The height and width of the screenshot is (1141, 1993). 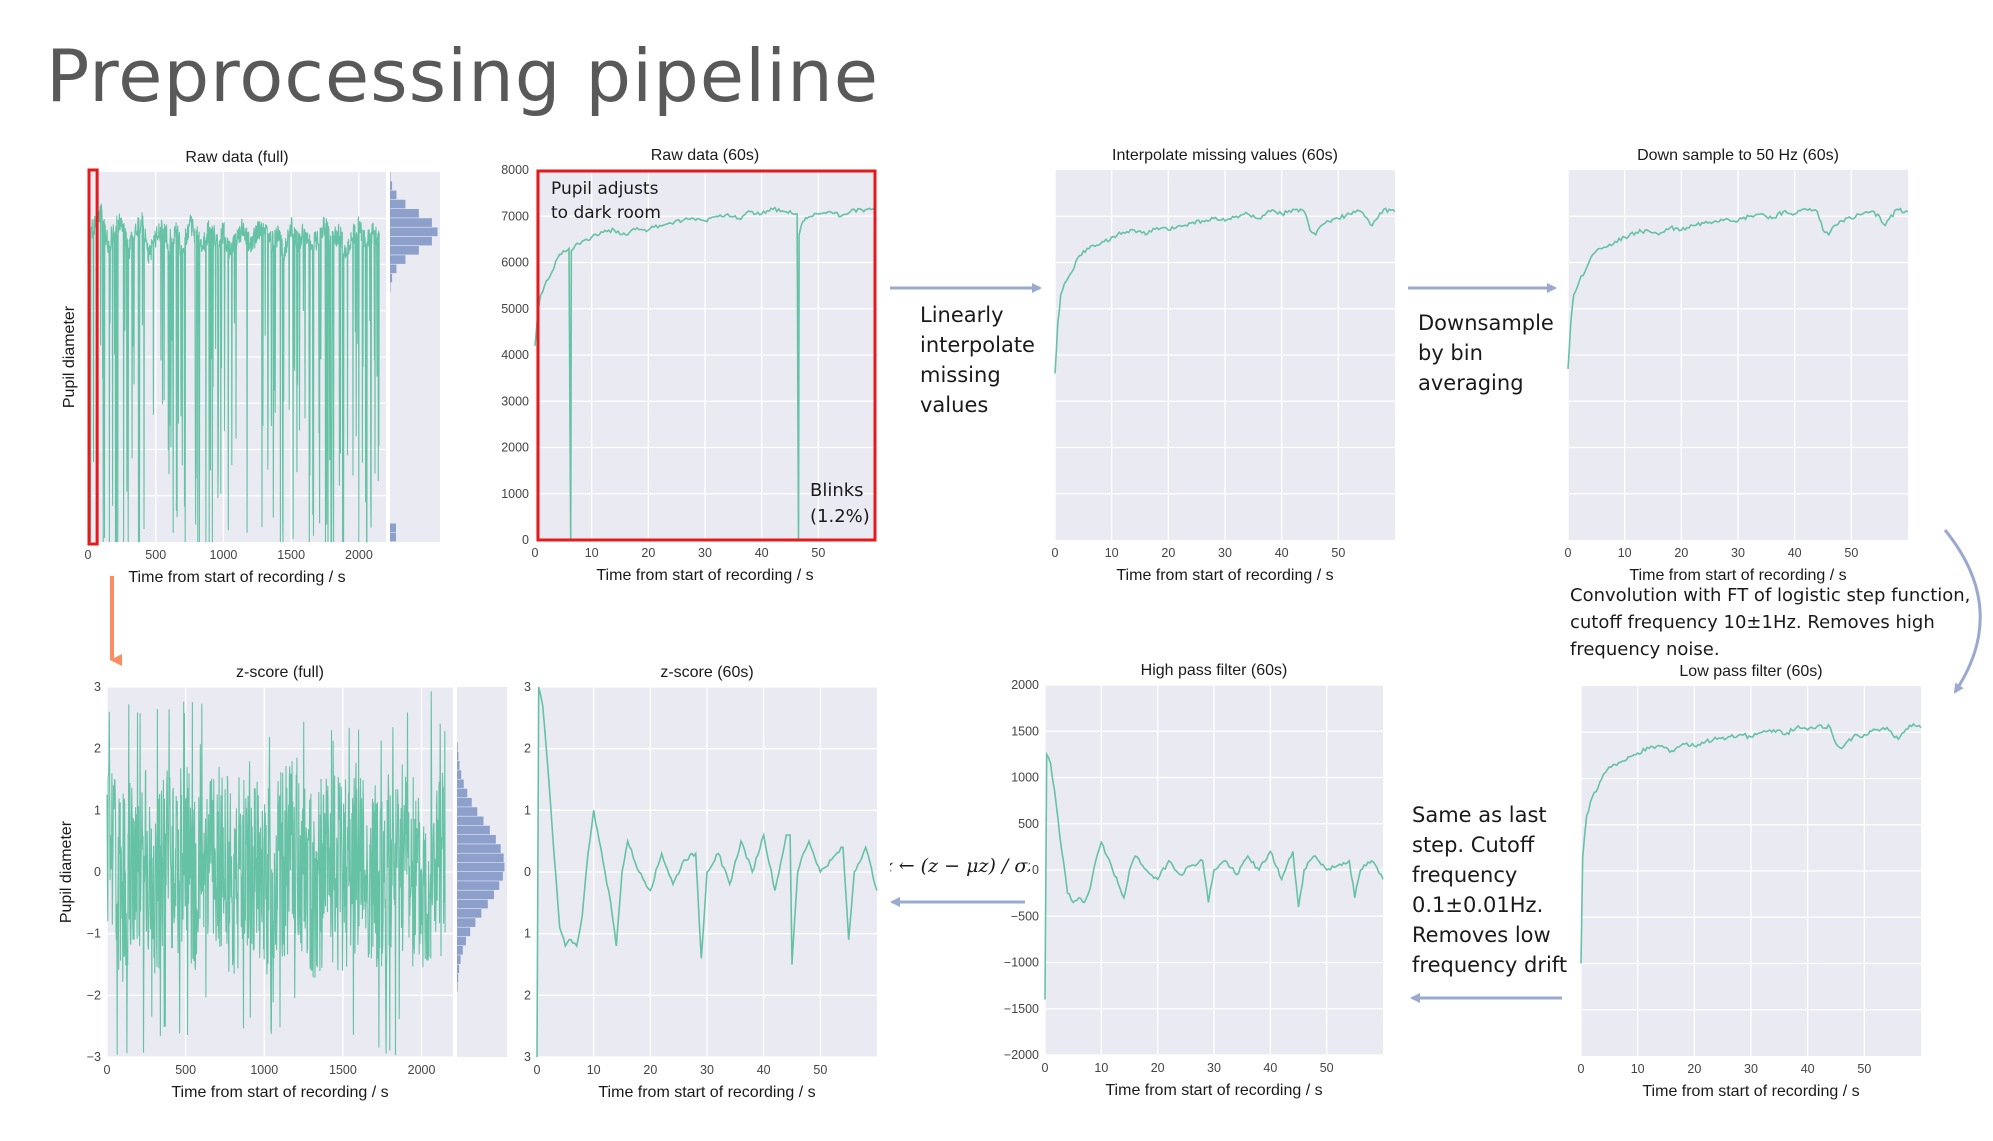 I want to click on y-tick-label: −1000, so click(x=1021, y=963).